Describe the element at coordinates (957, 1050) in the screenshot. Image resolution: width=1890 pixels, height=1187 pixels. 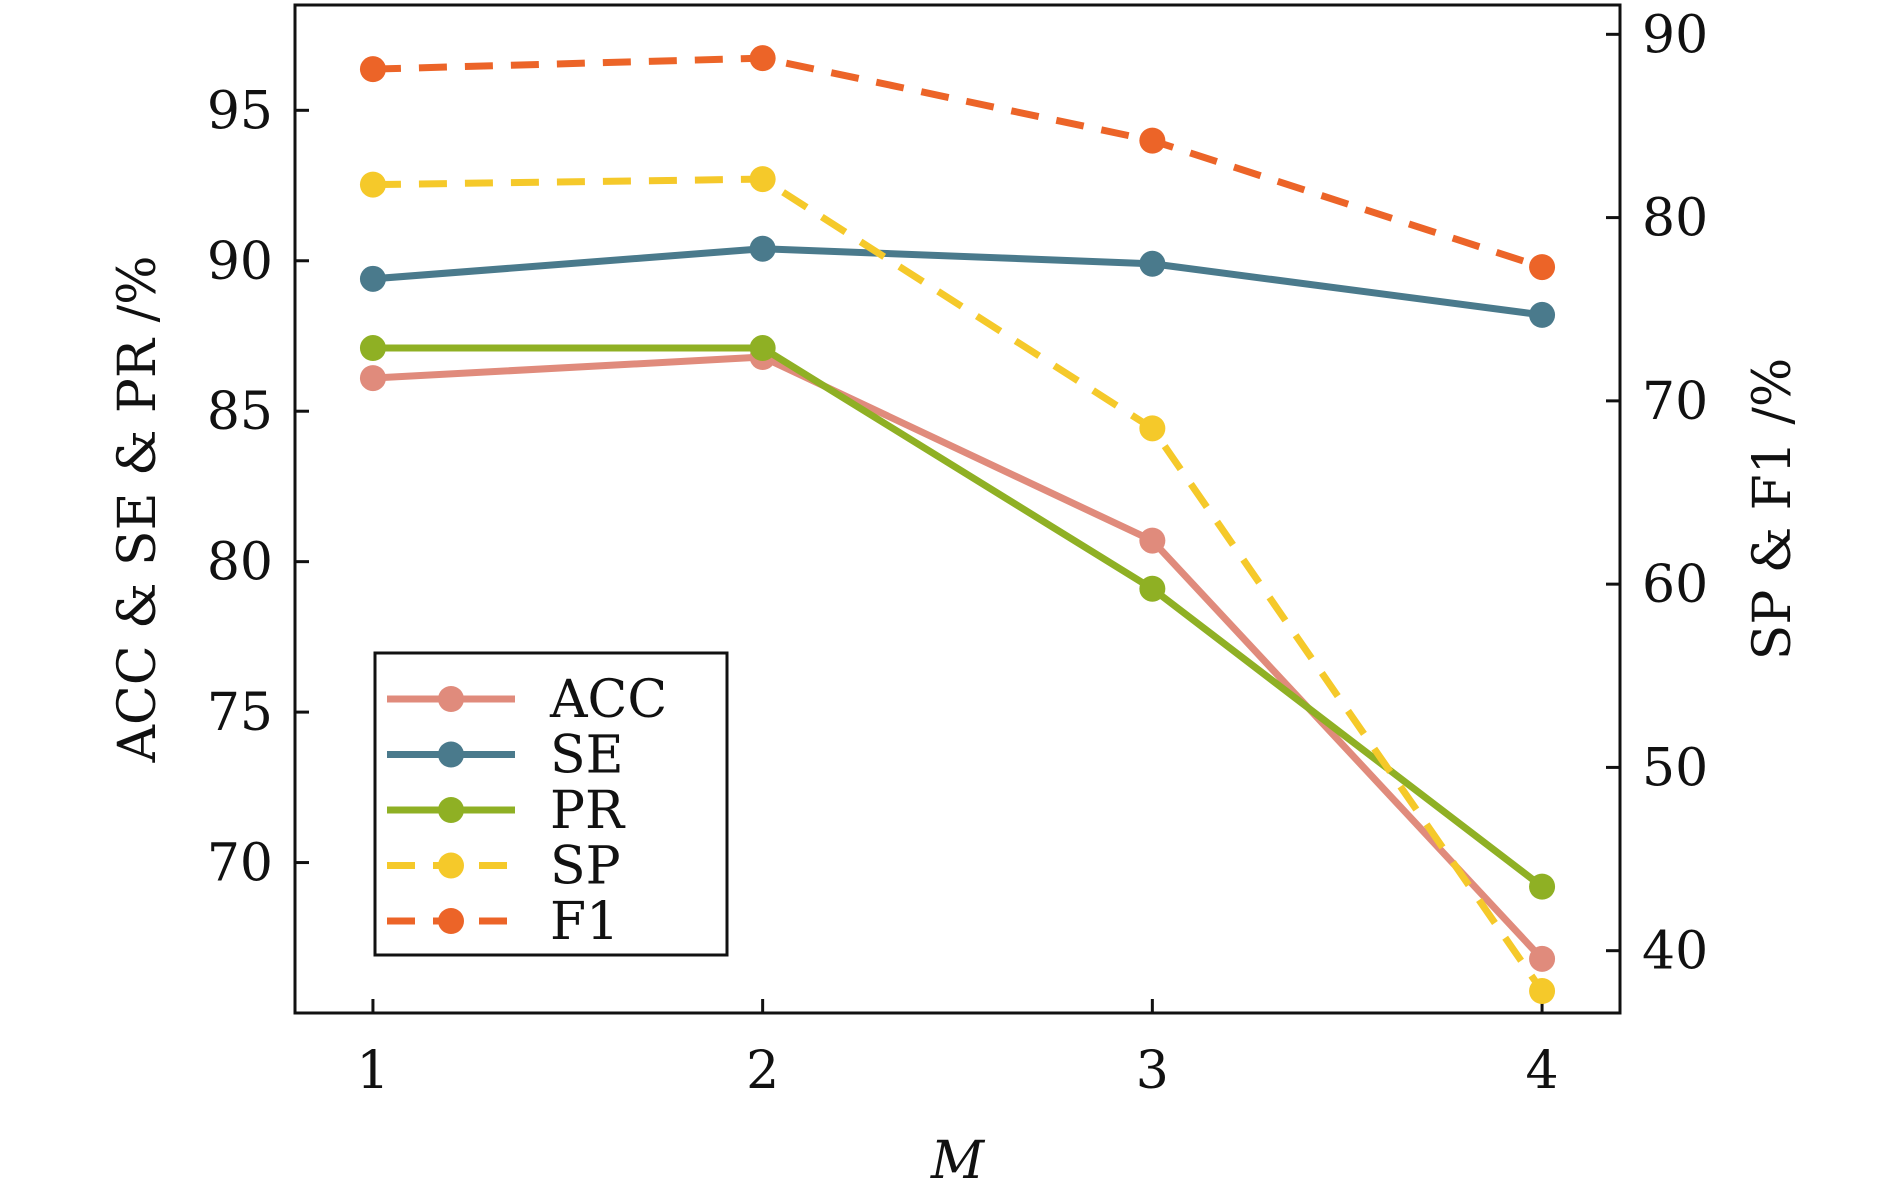
I see `x-axis-ticks: 1 2 3 4` at that location.